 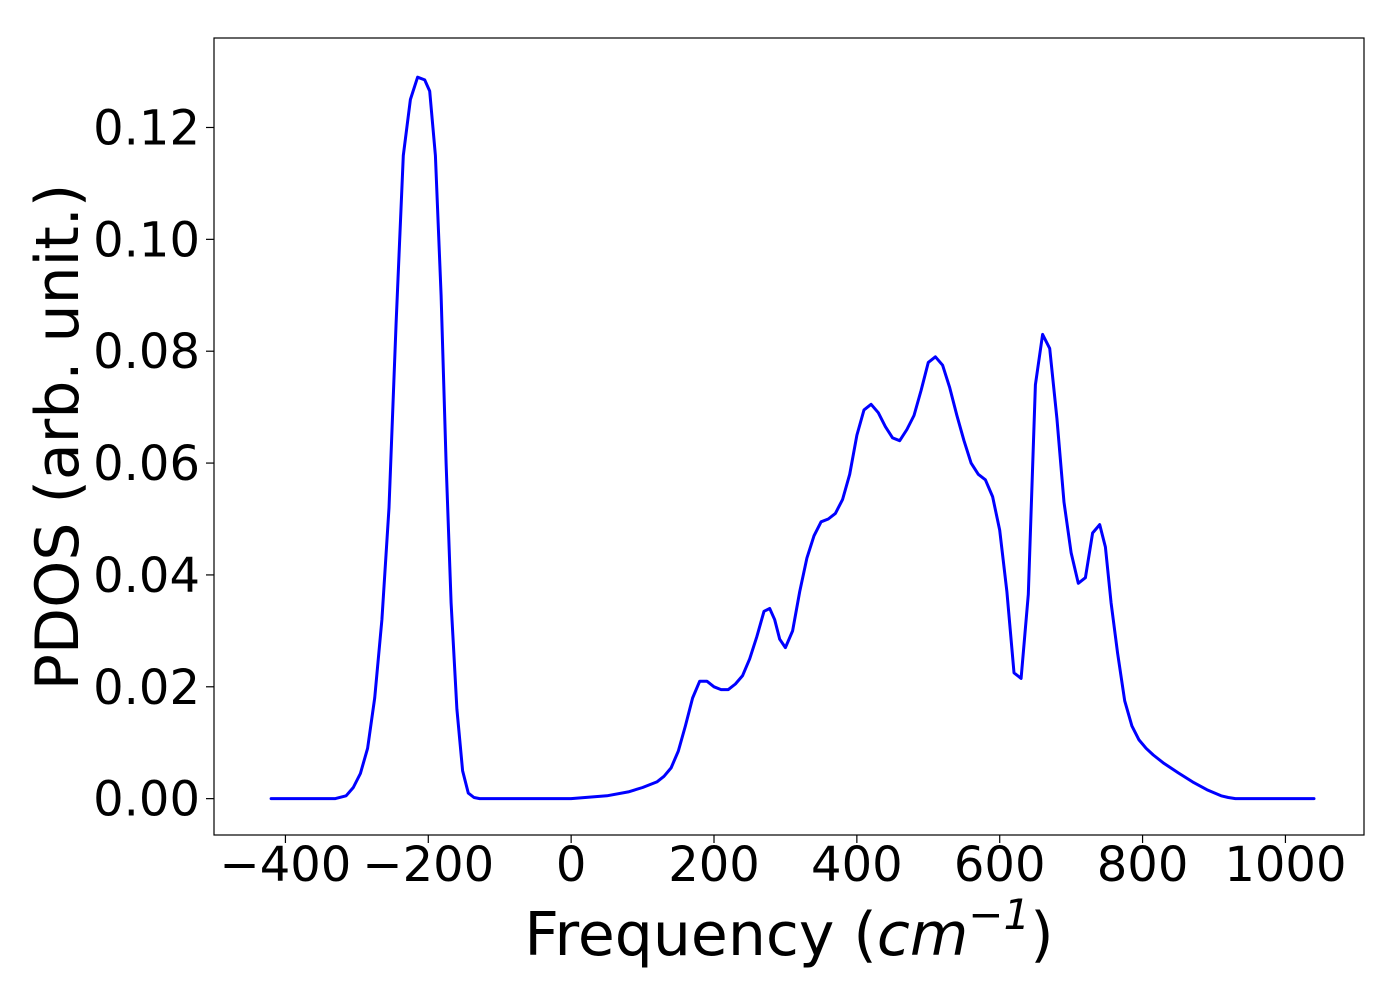 What do you see at coordinates (857, 865) in the screenshot?
I see `x-tick-label: 400` at bounding box center [857, 865].